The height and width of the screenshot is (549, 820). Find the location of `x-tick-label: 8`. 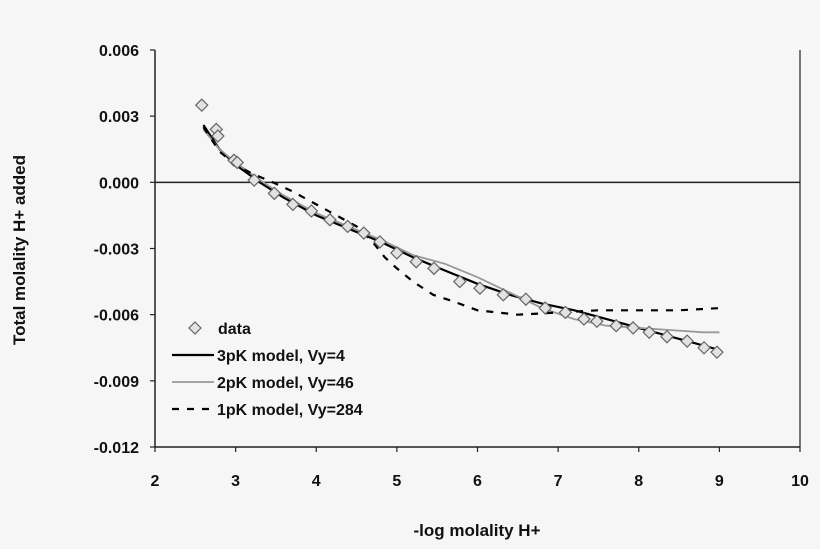

x-tick-label: 8 is located at coordinates (638, 481).